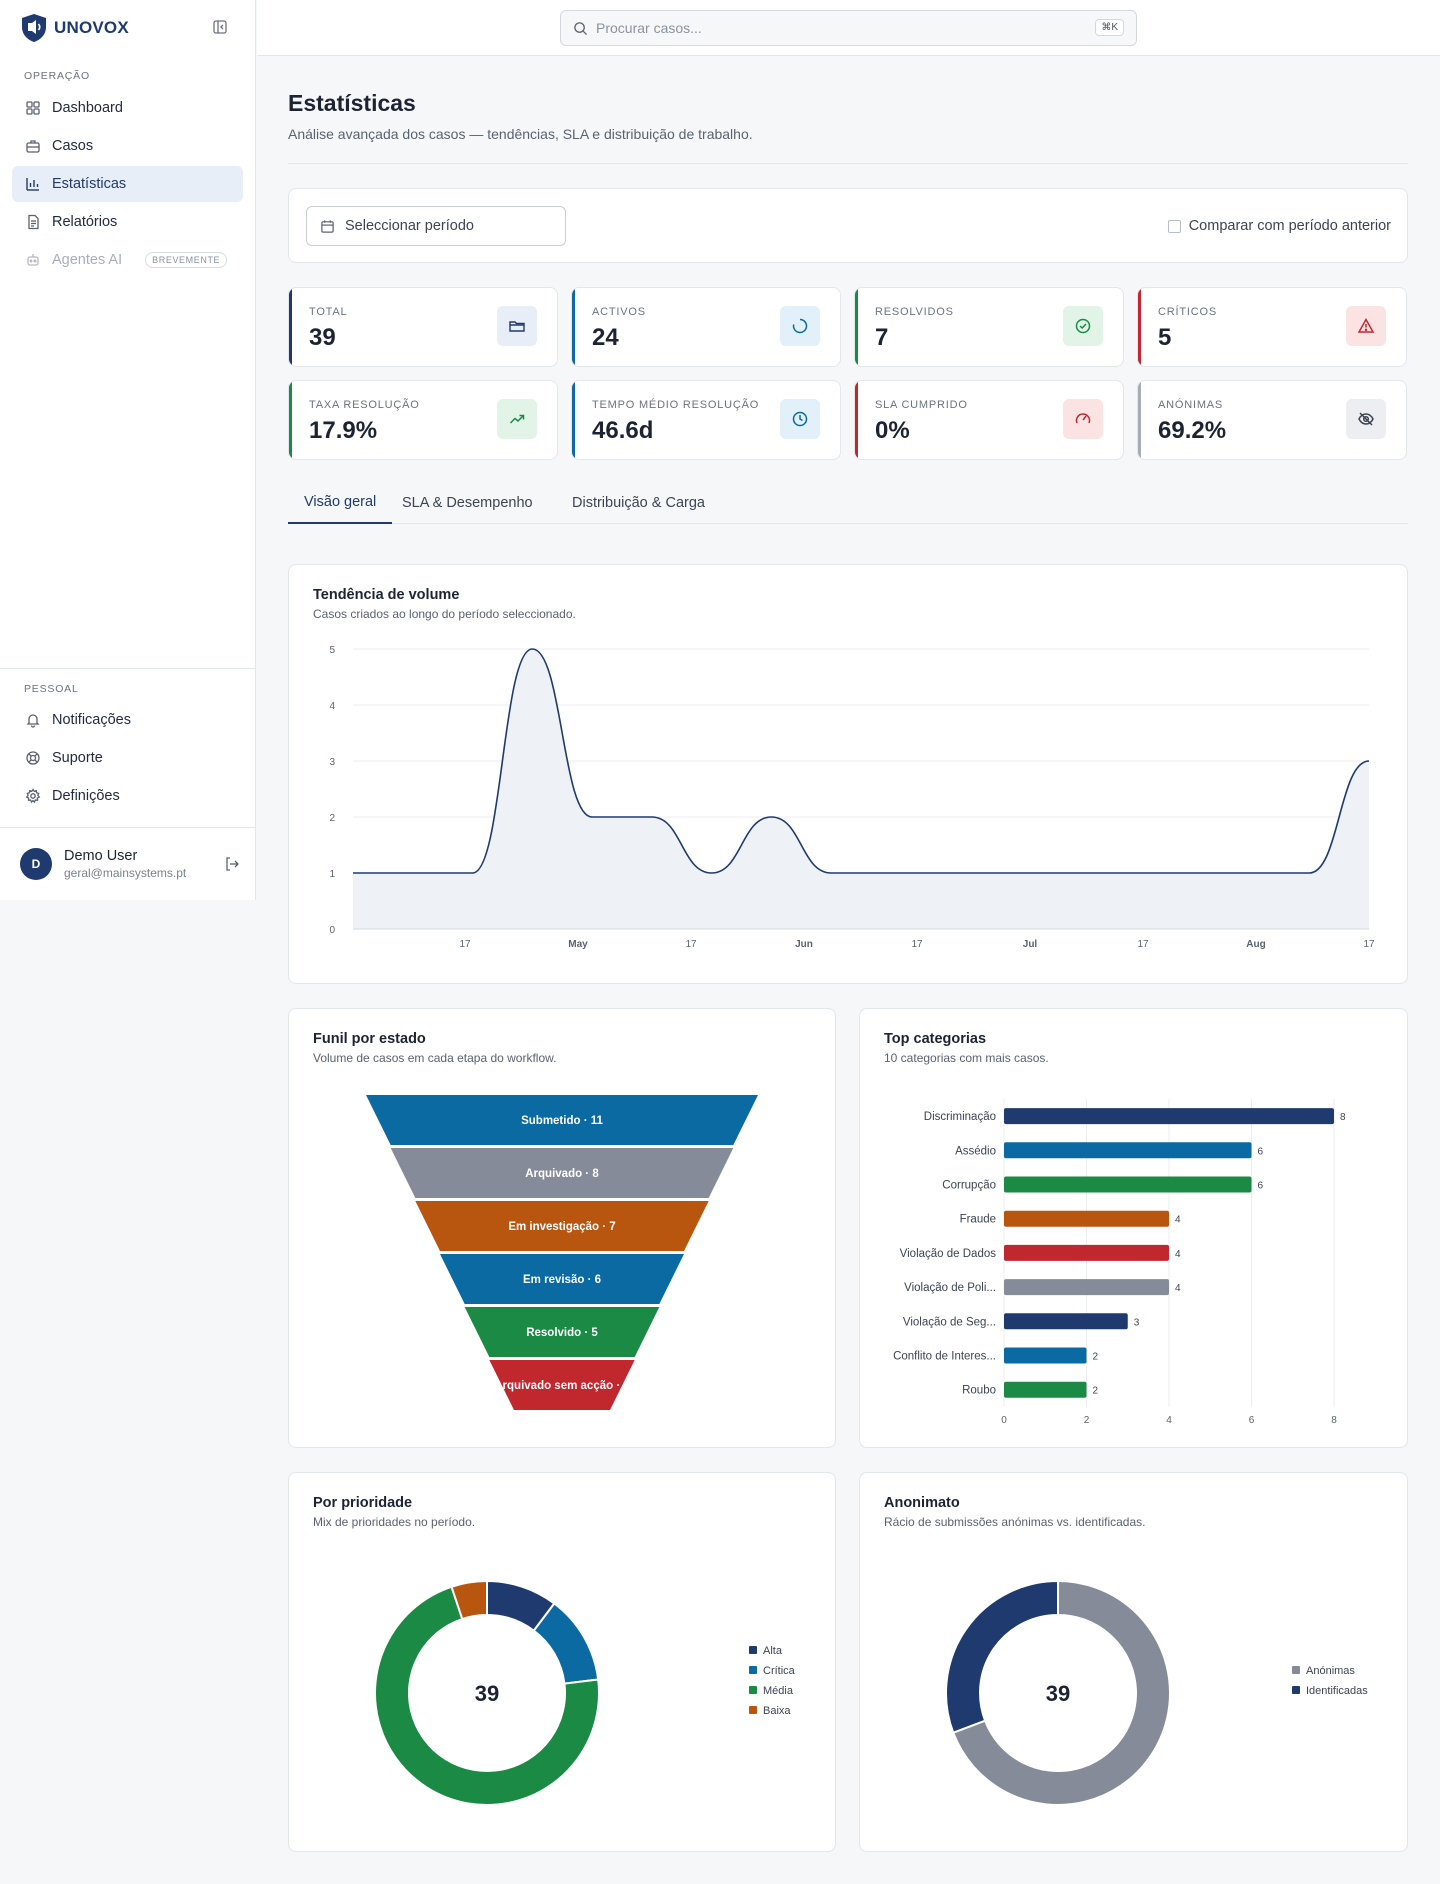 This screenshot has width=1440, height=1884. What do you see at coordinates (1109, 27) in the screenshot?
I see `search-shortcut: ⌘K` at bounding box center [1109, 27].